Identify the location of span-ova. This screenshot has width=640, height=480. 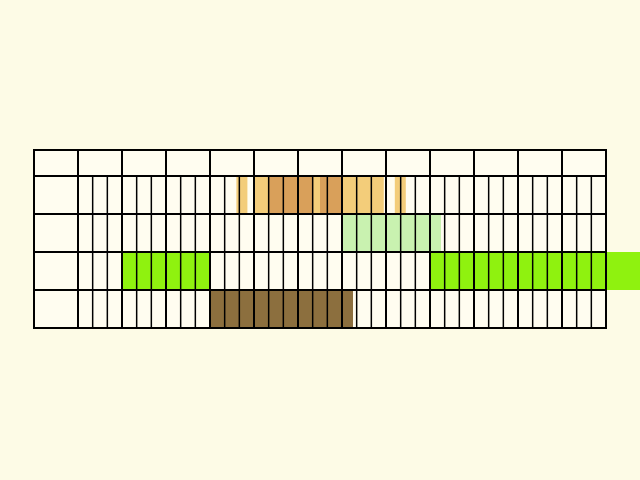
(391, 233).